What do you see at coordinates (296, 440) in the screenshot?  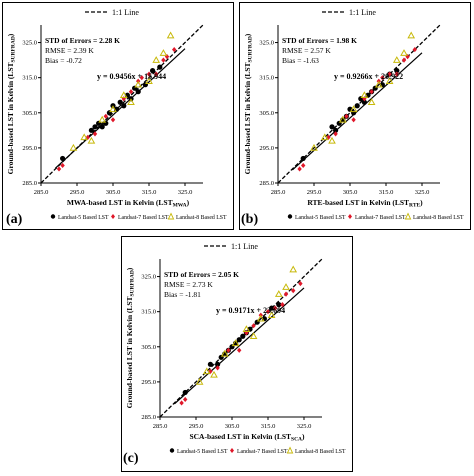 I see `x-axis-label-subscript: SCA` at bounding box center [296, 440].